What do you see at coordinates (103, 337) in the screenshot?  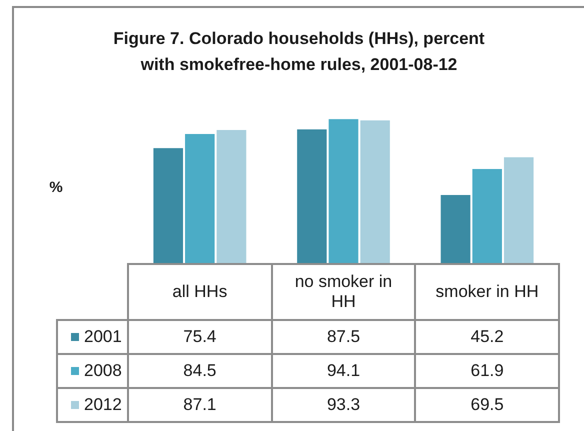 I see `legend-label: 2001` at bounding box center [103, 337].